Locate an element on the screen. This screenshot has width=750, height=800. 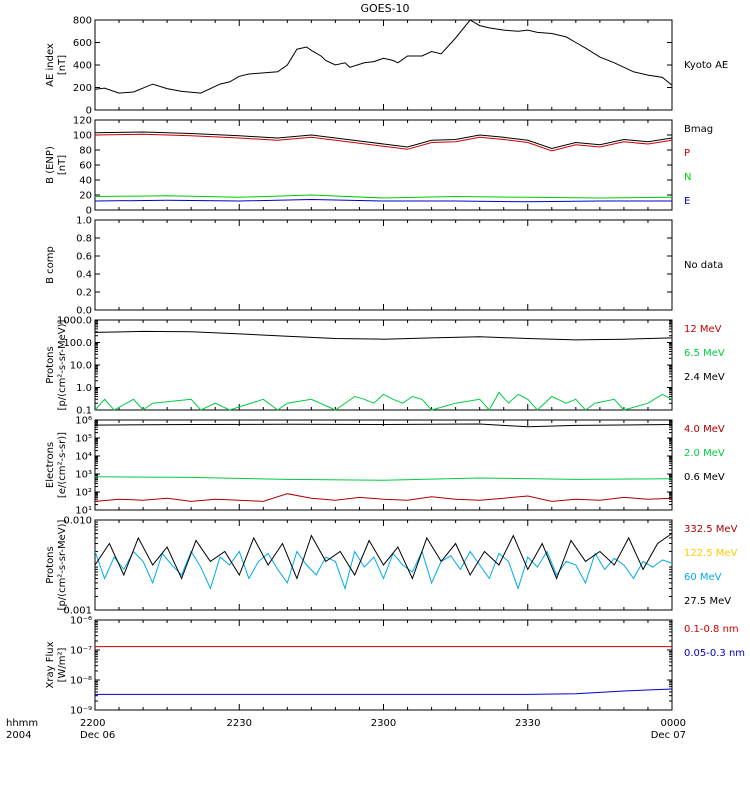
y-axis-unit: [e/(cm²-s-sr)] is located at coordinates (62, 465).